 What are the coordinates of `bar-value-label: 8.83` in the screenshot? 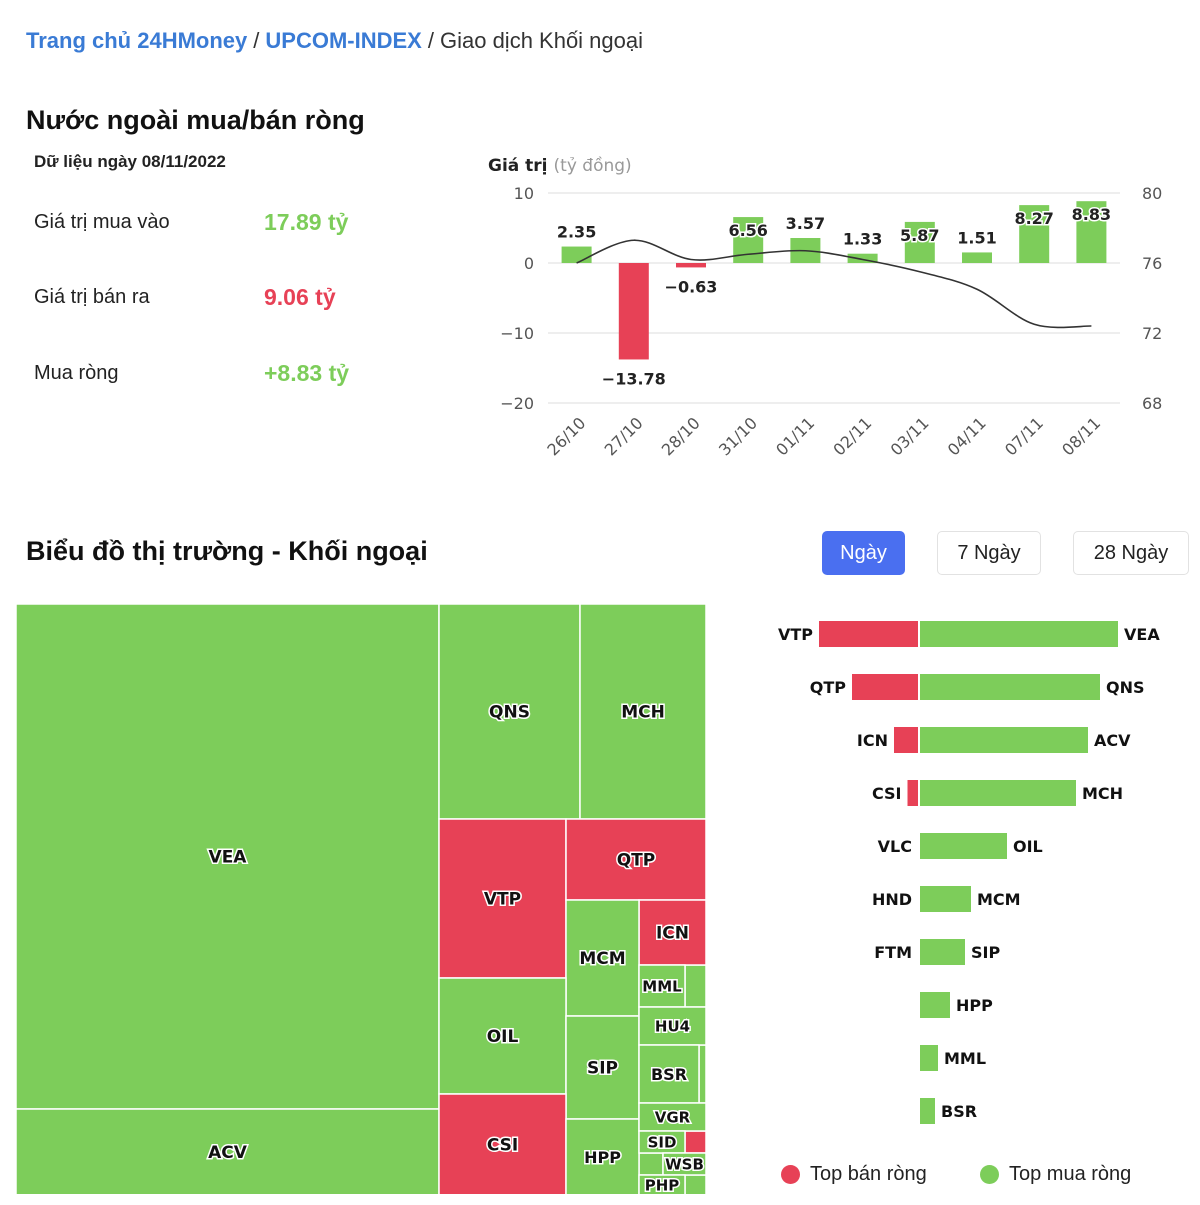 It's located at (1091, 214).